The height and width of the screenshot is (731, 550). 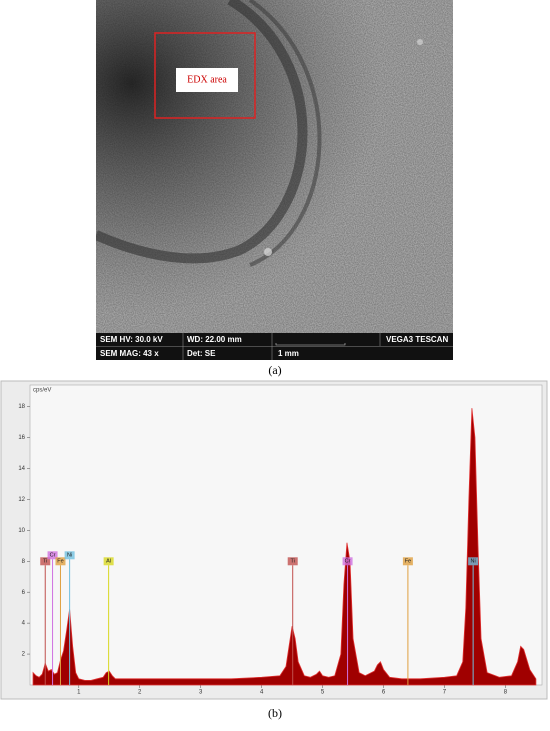 I want to click on info-hv: SEM HV: 30.0 kV, so click(x=131, y=339).